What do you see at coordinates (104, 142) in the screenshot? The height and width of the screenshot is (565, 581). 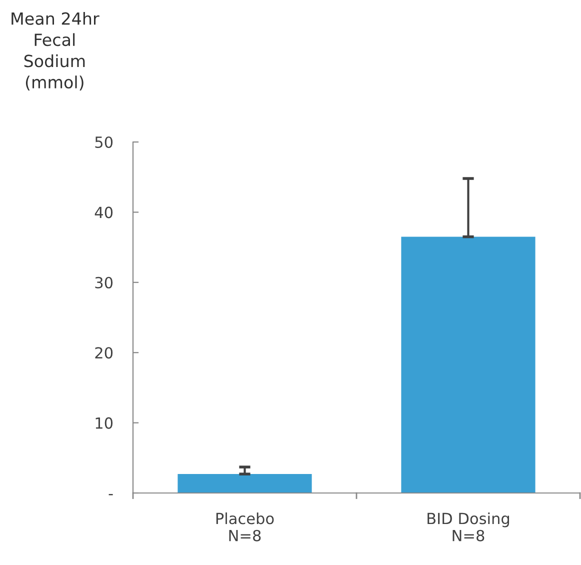 I see `y-tick-label: 50` at bounding box center [104, 142].